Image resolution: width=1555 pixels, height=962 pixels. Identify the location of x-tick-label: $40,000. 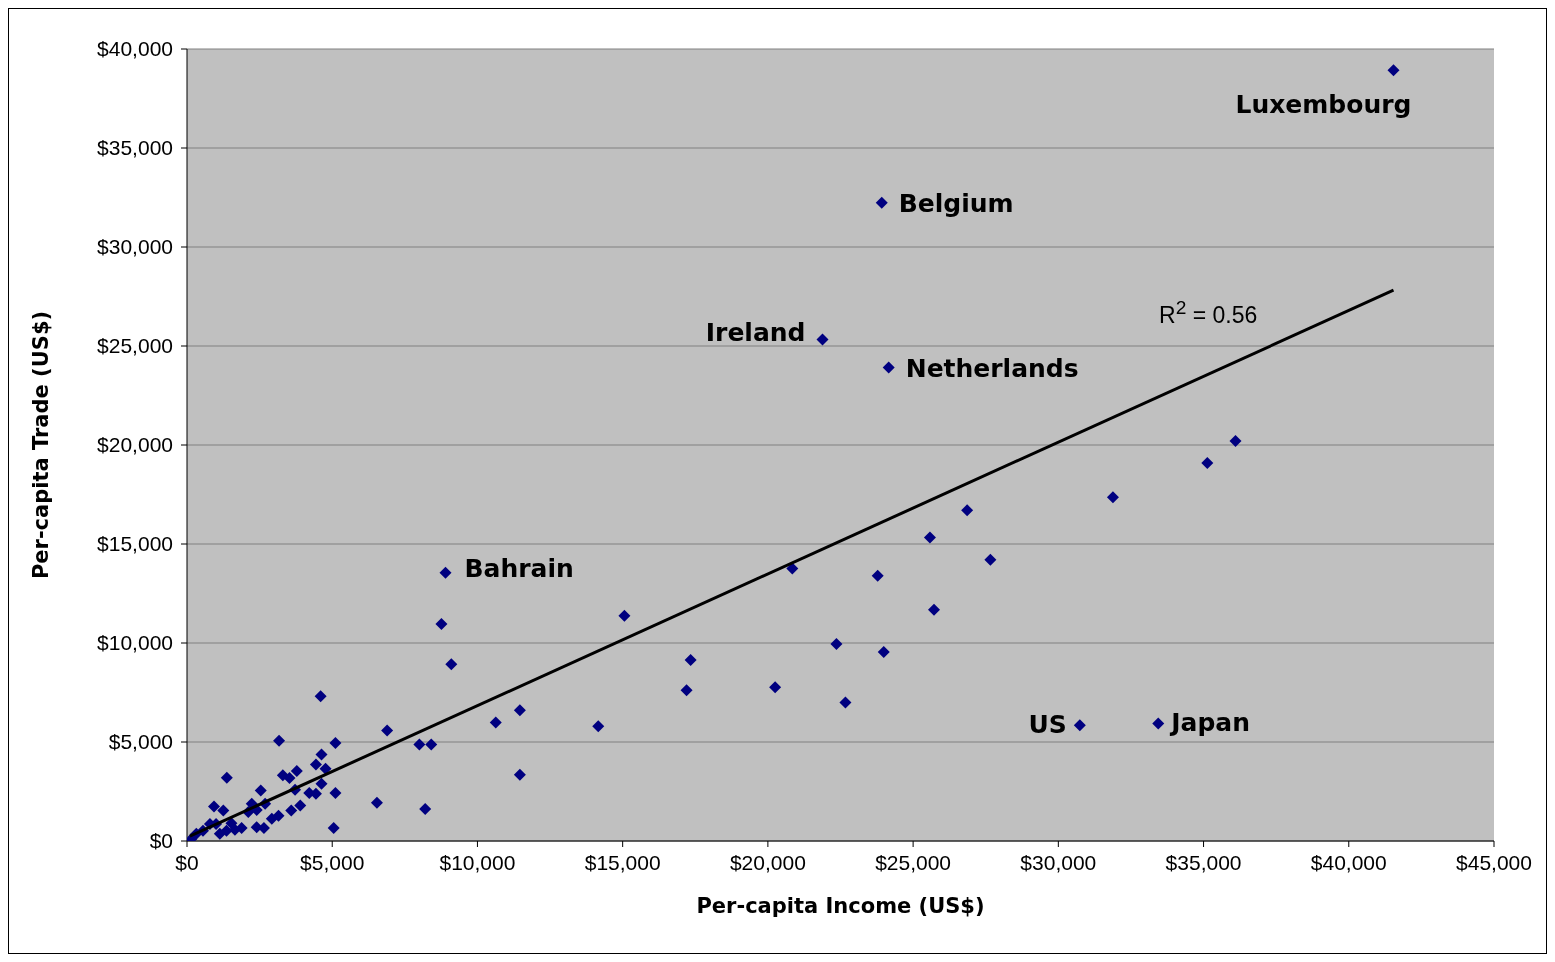
(1348, 862).